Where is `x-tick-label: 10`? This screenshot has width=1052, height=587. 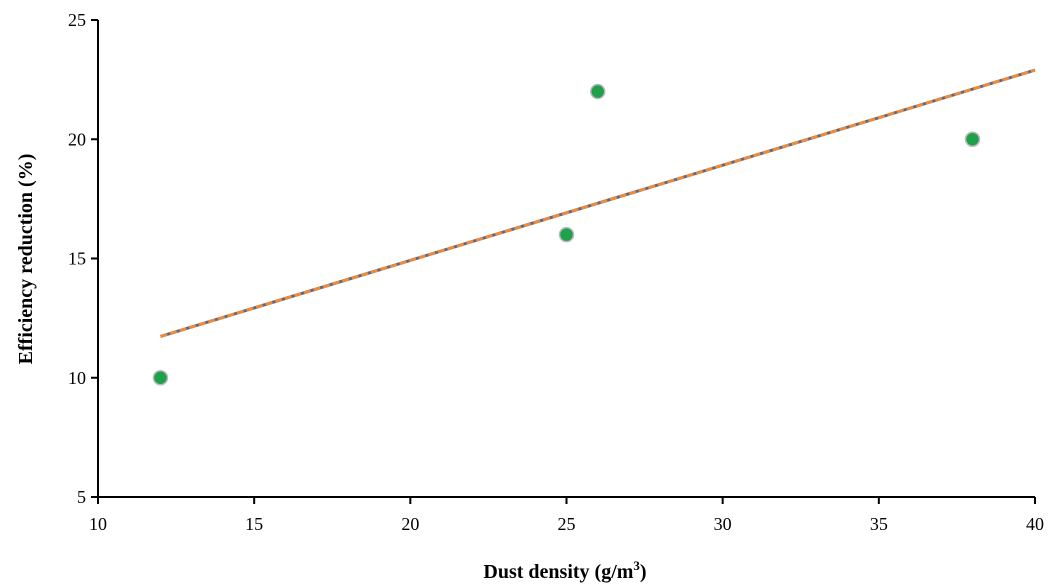 x-tick-label: 10 is located at coordinates (98, 524).